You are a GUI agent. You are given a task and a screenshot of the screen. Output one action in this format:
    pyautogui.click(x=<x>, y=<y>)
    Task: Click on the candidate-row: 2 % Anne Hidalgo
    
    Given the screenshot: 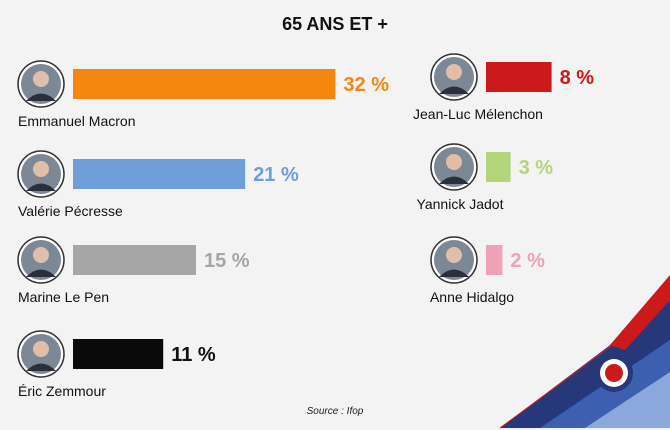 What is the action you would take?
    pyautogui.click(x=487, y=270)
    